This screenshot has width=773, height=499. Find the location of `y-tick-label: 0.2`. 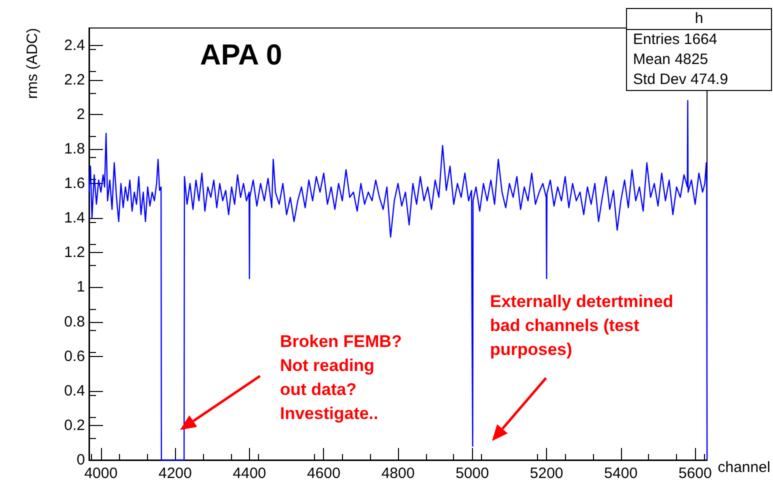

y-tick-label: 0.2 is located at coordinates (74, 425).